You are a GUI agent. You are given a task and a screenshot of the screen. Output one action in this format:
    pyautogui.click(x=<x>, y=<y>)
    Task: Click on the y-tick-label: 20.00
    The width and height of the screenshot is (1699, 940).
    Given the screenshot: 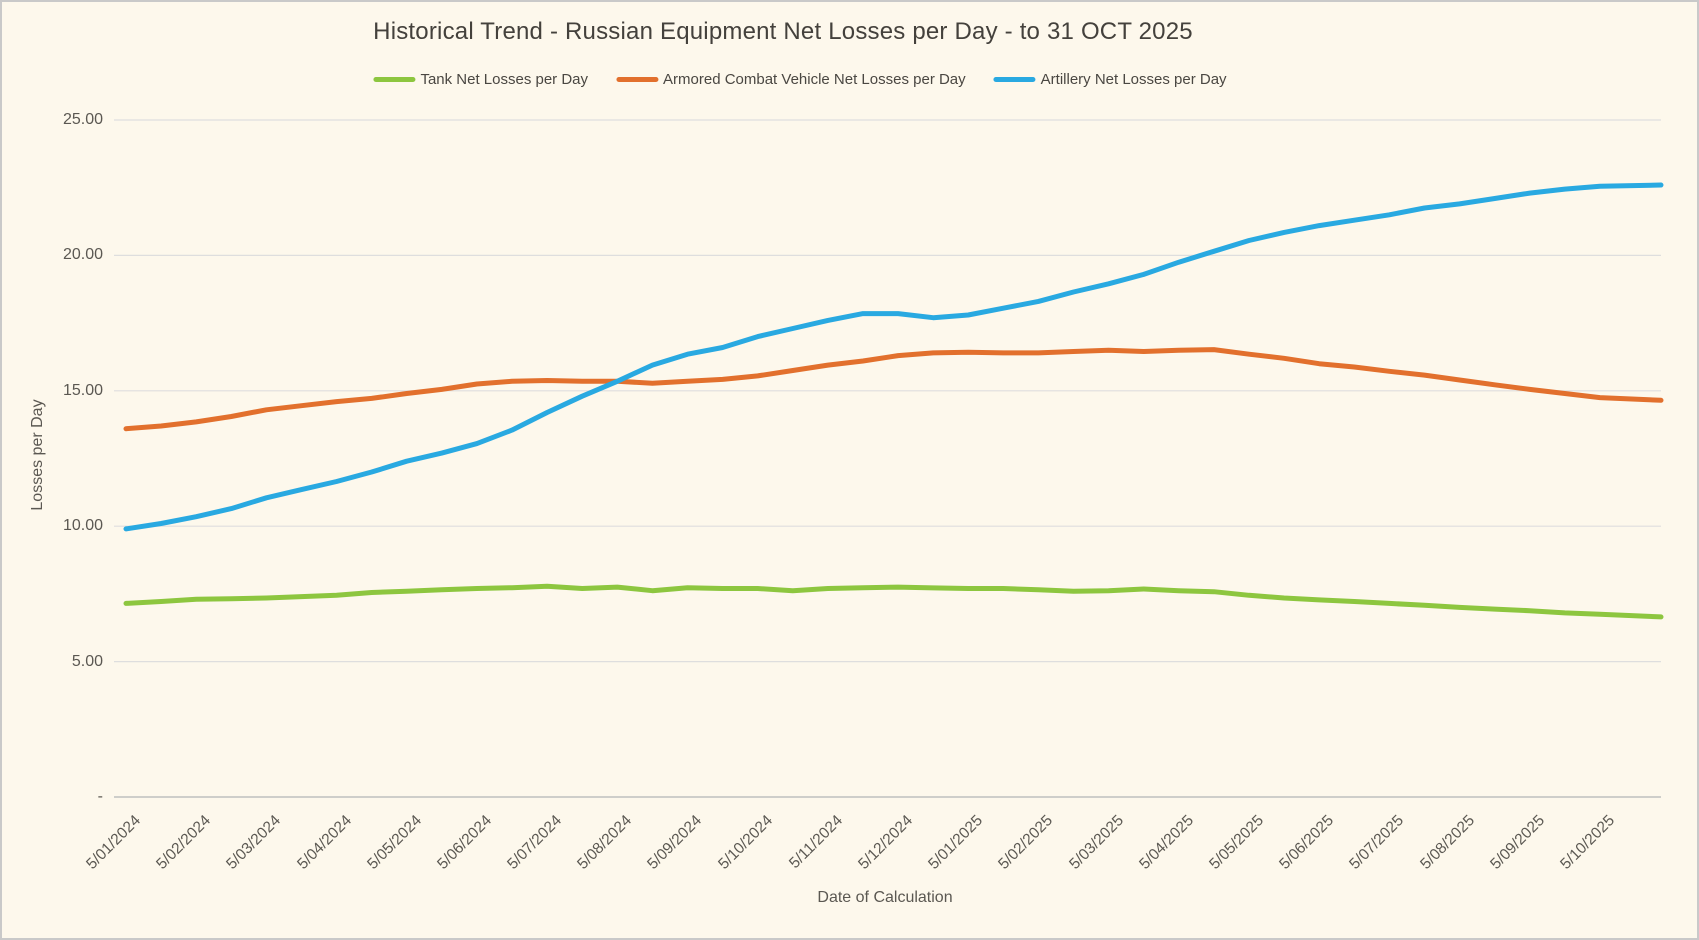 What is the action you would take?
    pyautogui.click(x=82, y=255)
    